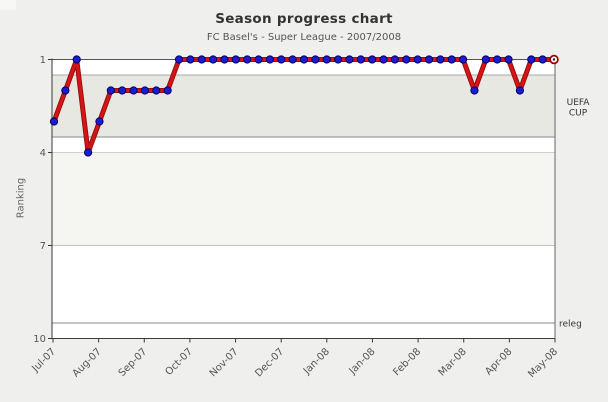  I want to click on x-tick-label: Nov-07, so click(224, 362).